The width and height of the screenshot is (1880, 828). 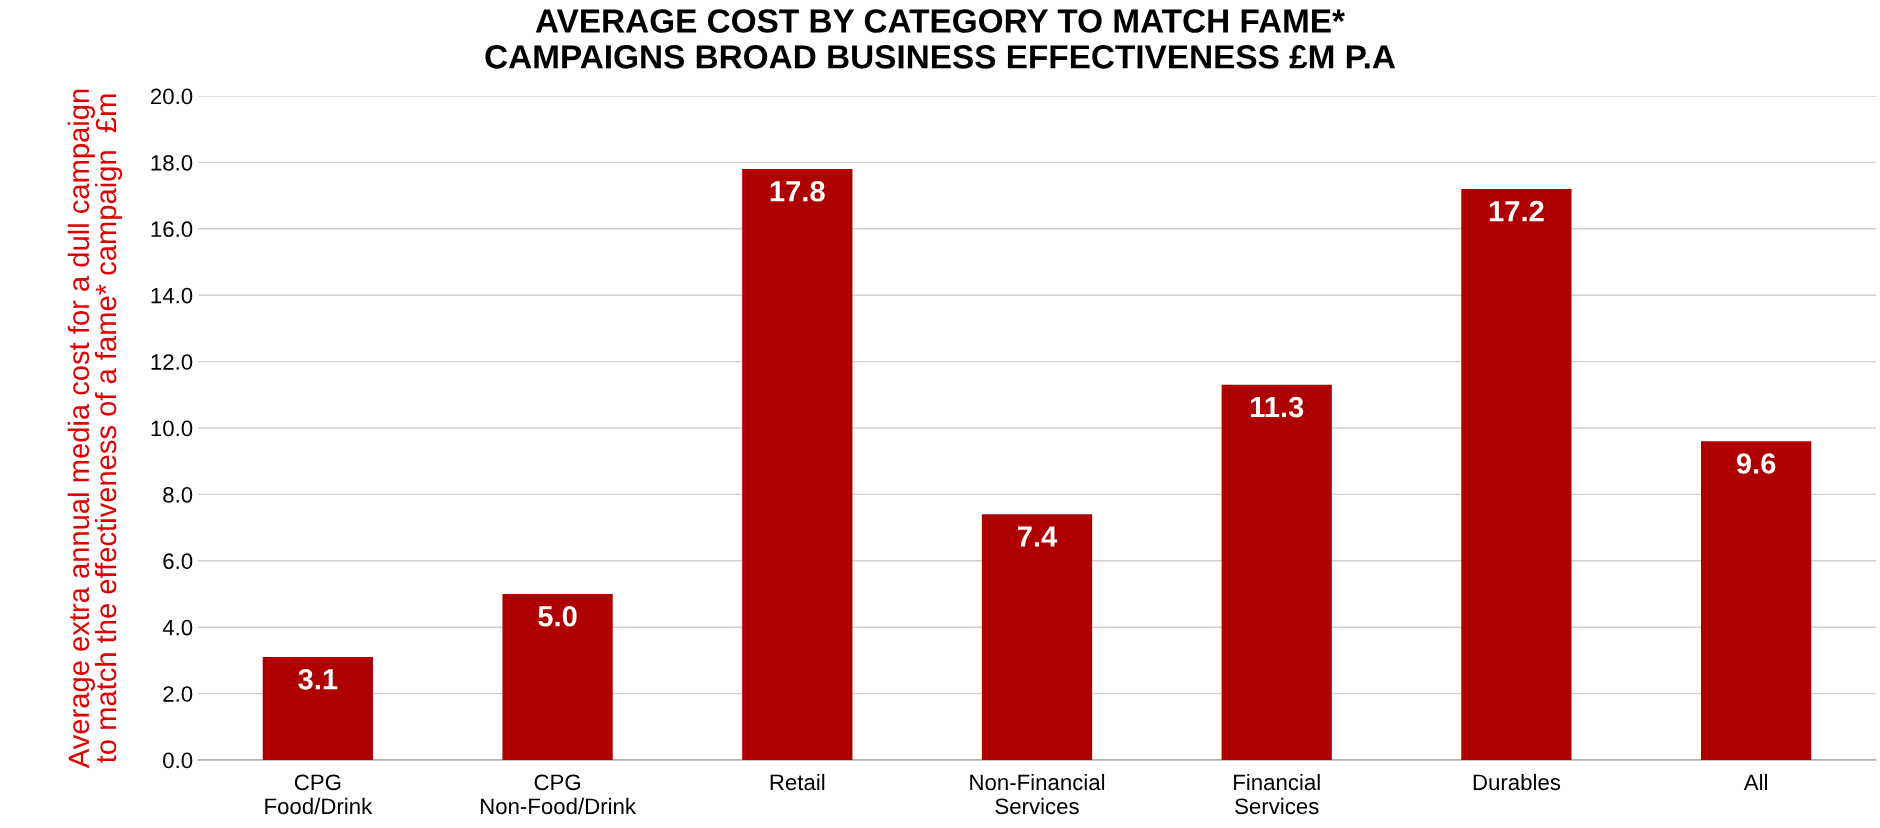 I want to click on x-tick-label: Durables, so click(x=1517, y=782).